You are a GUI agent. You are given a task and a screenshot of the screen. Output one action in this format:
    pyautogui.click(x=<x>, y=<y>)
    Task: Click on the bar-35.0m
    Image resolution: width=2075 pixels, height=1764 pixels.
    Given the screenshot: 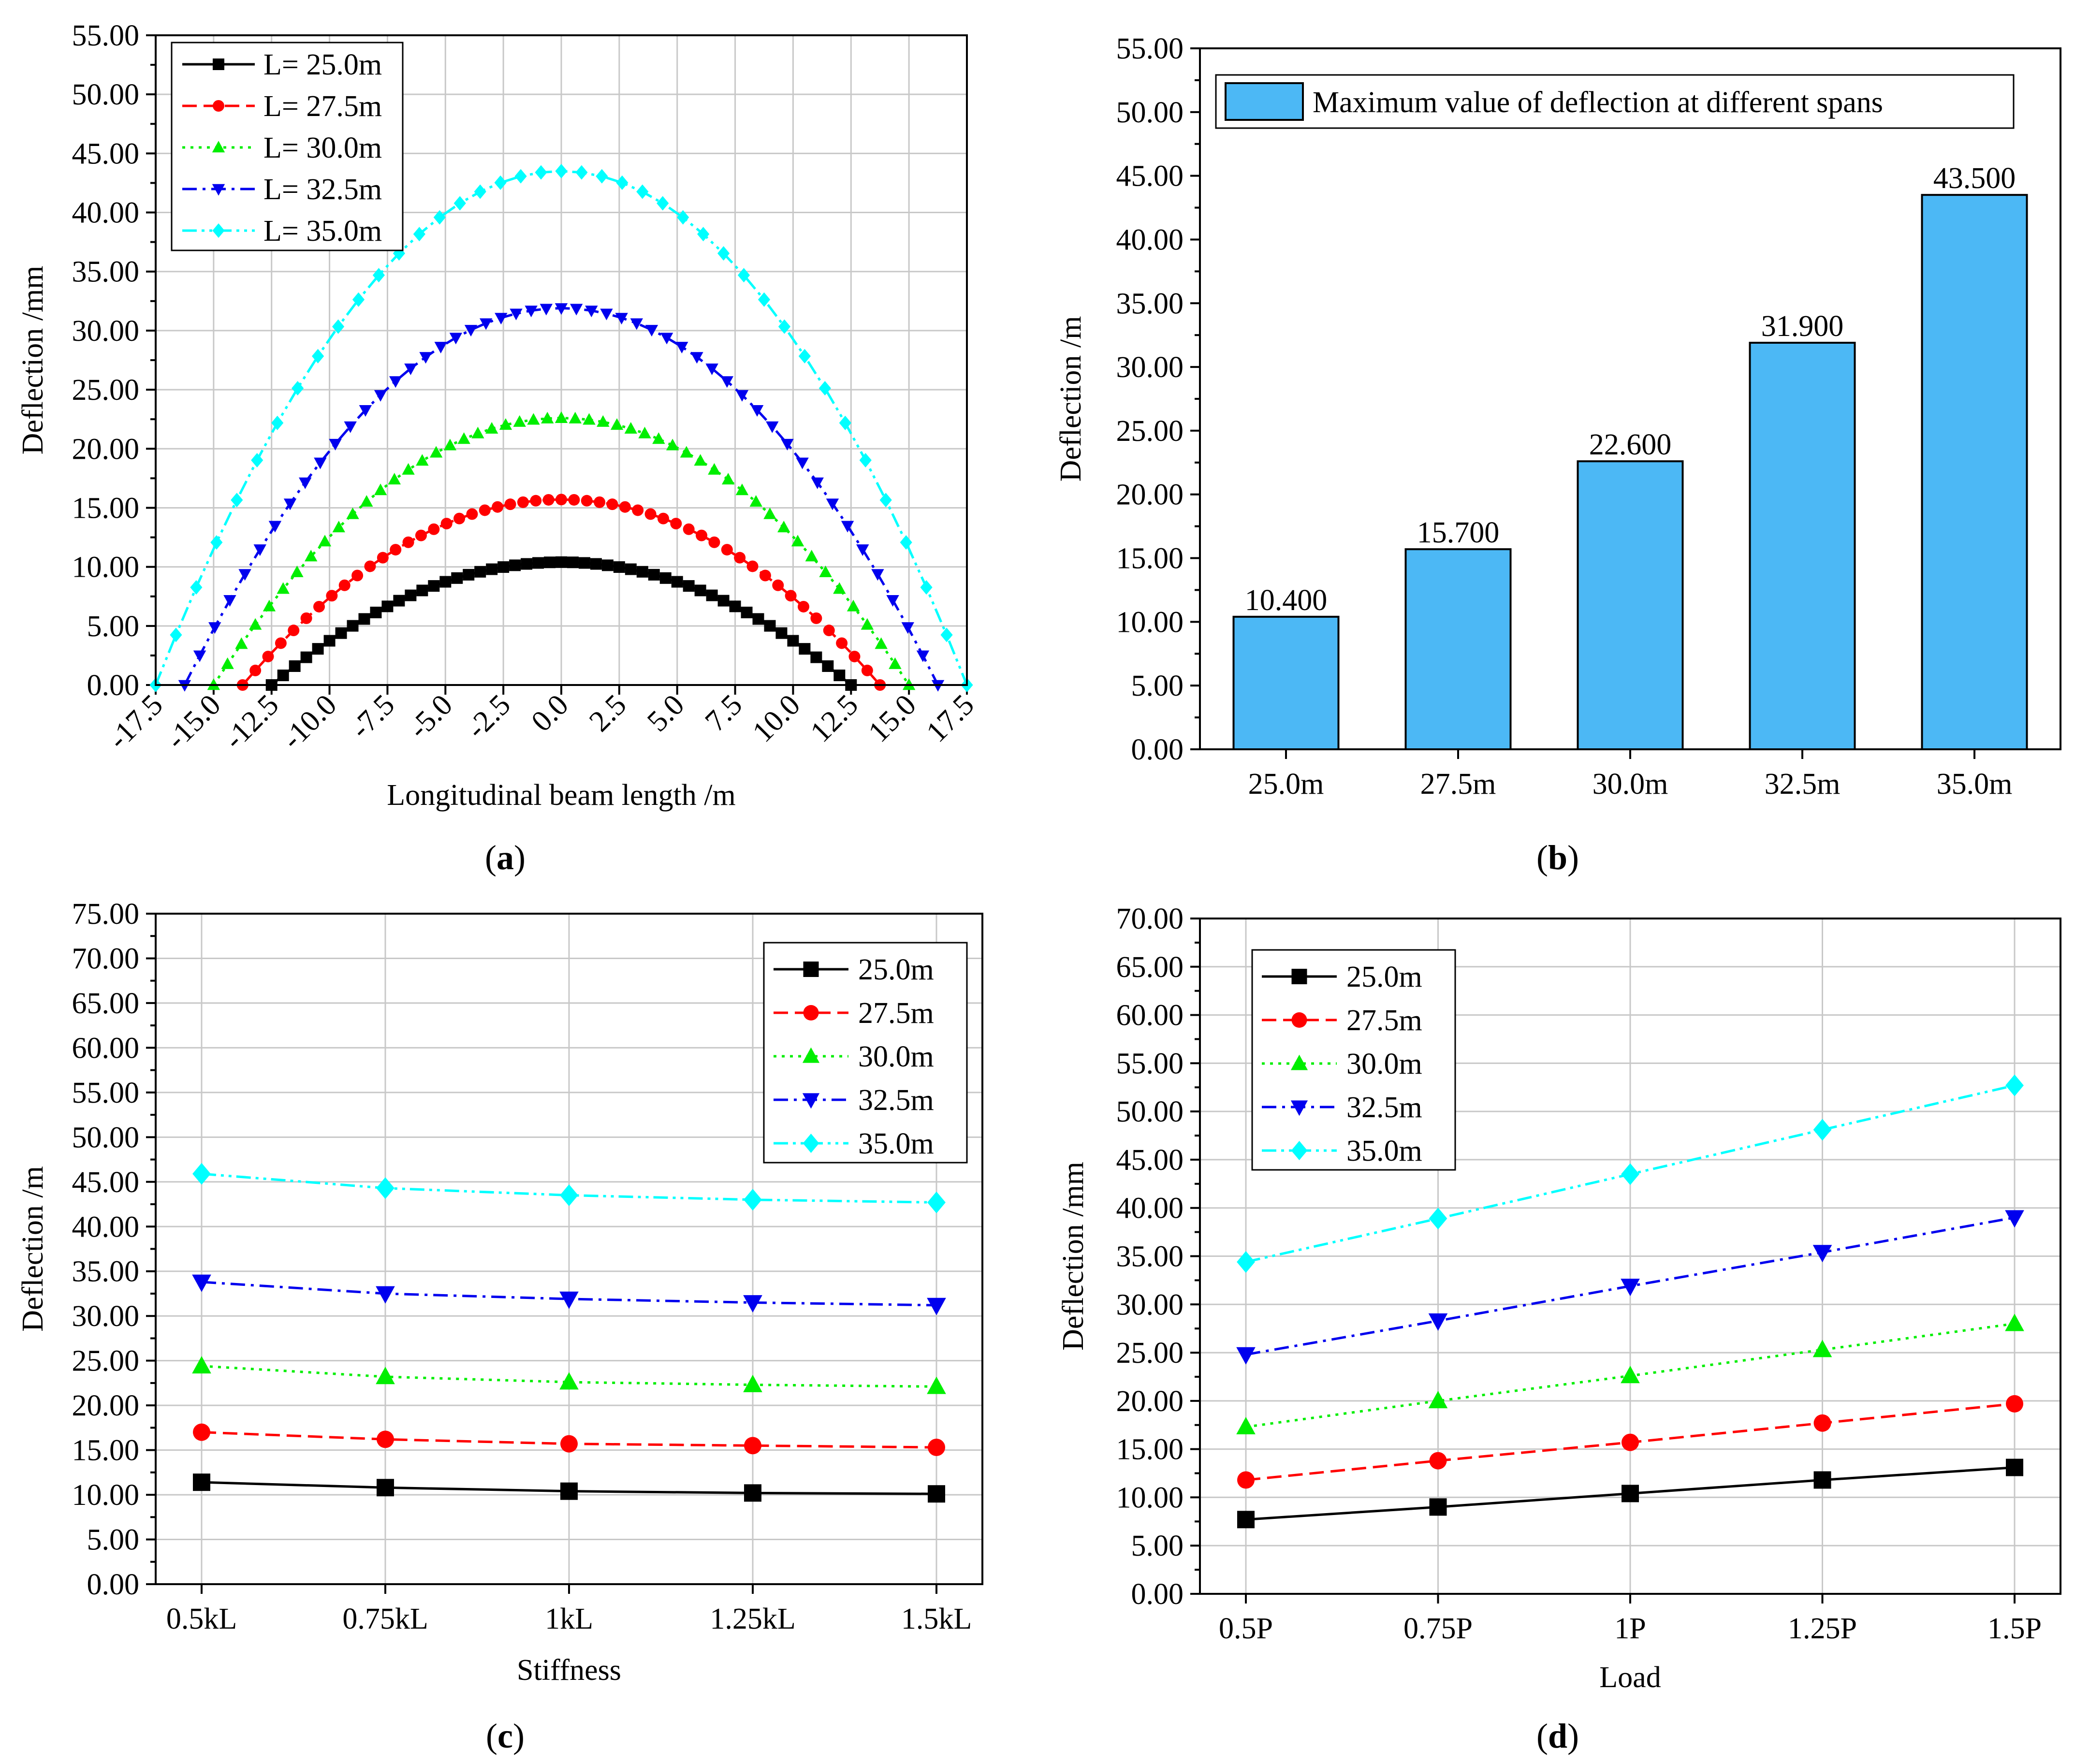 What is the action you would take?
    pyautogui.click(x=1974, y=472)
    